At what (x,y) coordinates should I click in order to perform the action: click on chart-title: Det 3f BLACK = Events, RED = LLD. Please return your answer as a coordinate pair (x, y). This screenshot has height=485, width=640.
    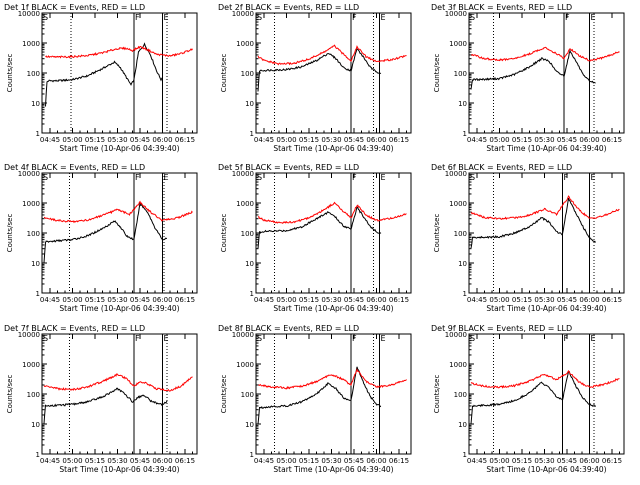
    Looking at the image, I should click on (501, 7).